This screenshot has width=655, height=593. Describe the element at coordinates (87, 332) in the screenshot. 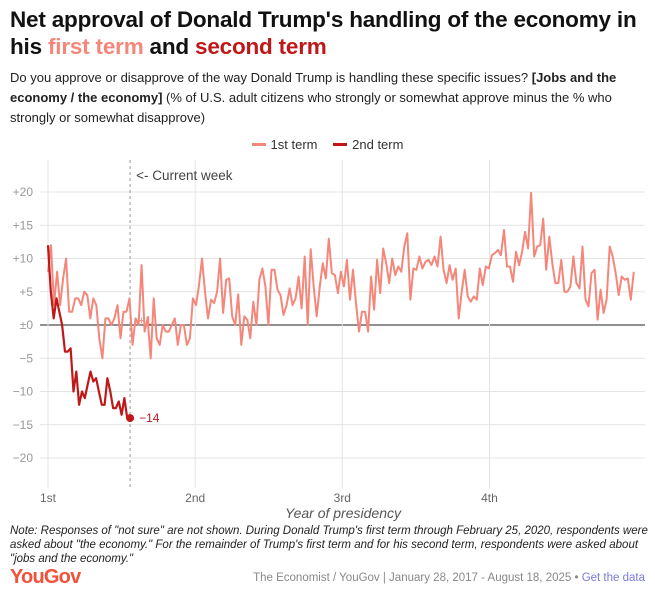

I see `second-term-line` at that location.